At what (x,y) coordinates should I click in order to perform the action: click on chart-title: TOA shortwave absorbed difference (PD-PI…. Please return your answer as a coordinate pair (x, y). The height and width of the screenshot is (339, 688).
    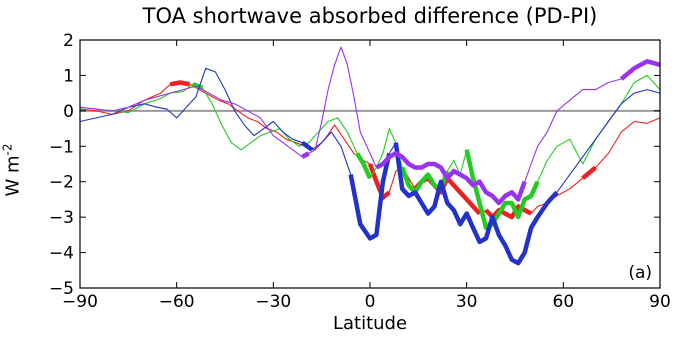
    Looking at the image, I should click on (370, 16).